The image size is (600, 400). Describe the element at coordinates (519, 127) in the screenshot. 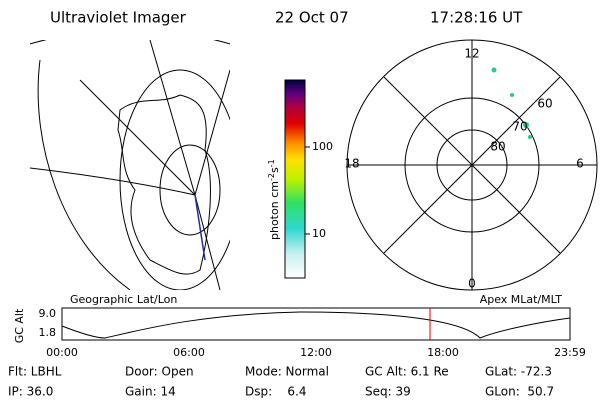

I see `lat-label: 70` at that location.